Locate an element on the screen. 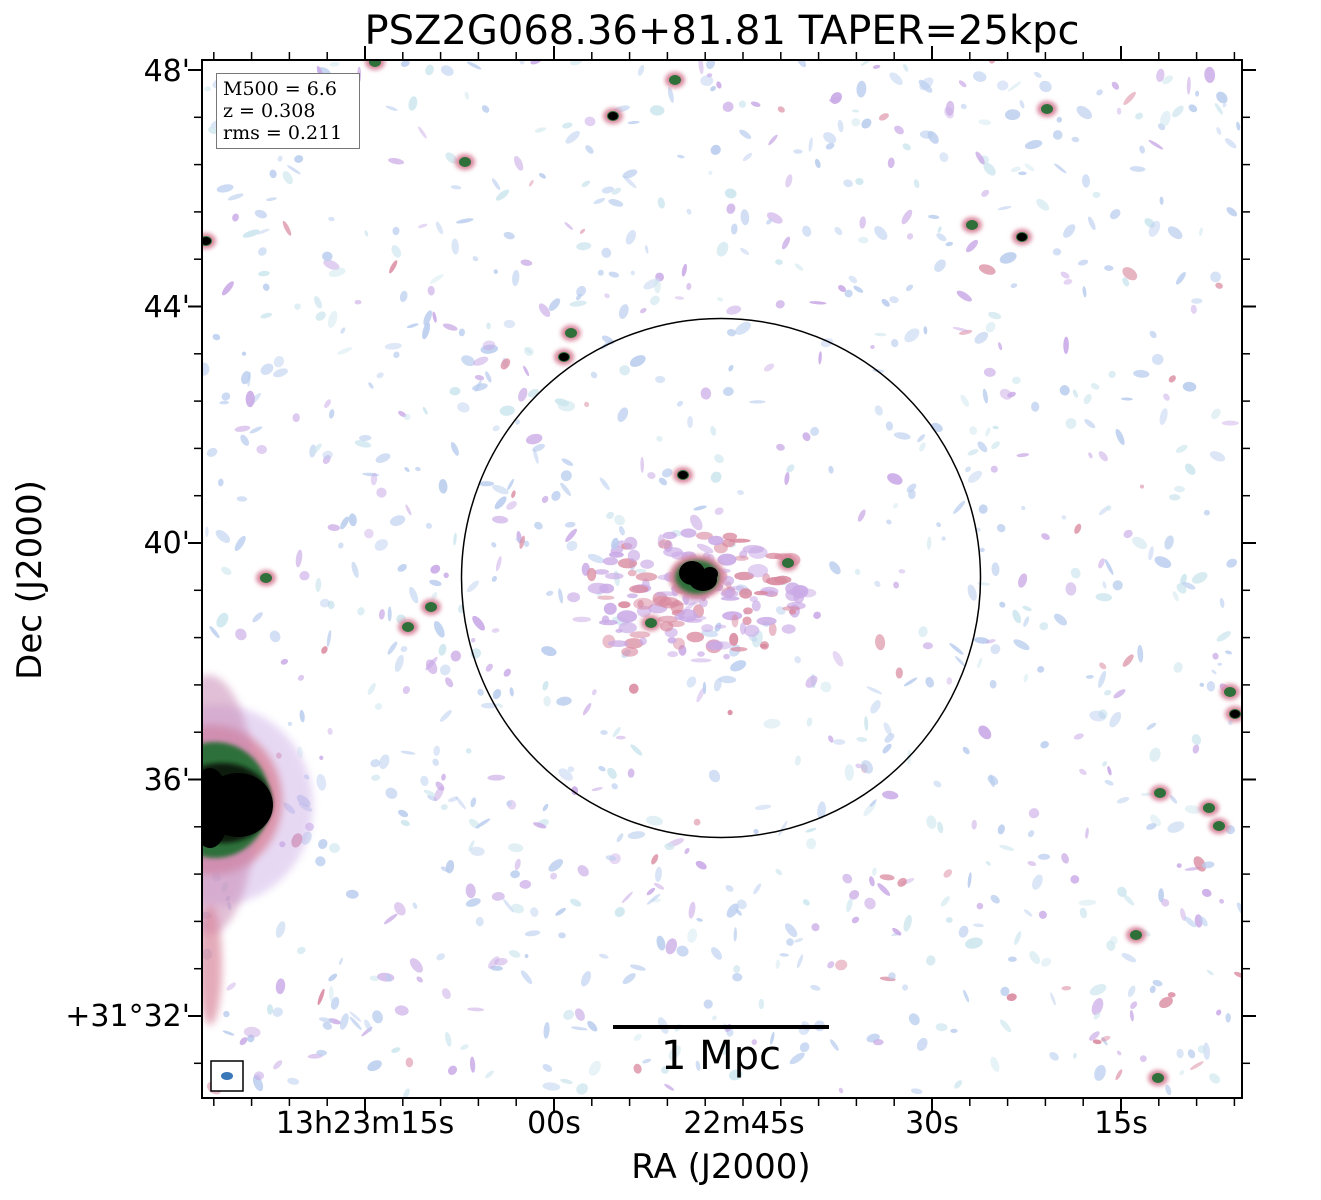  ra-tick-22m45s: 22m45s is located at coordinates (744, 1123).